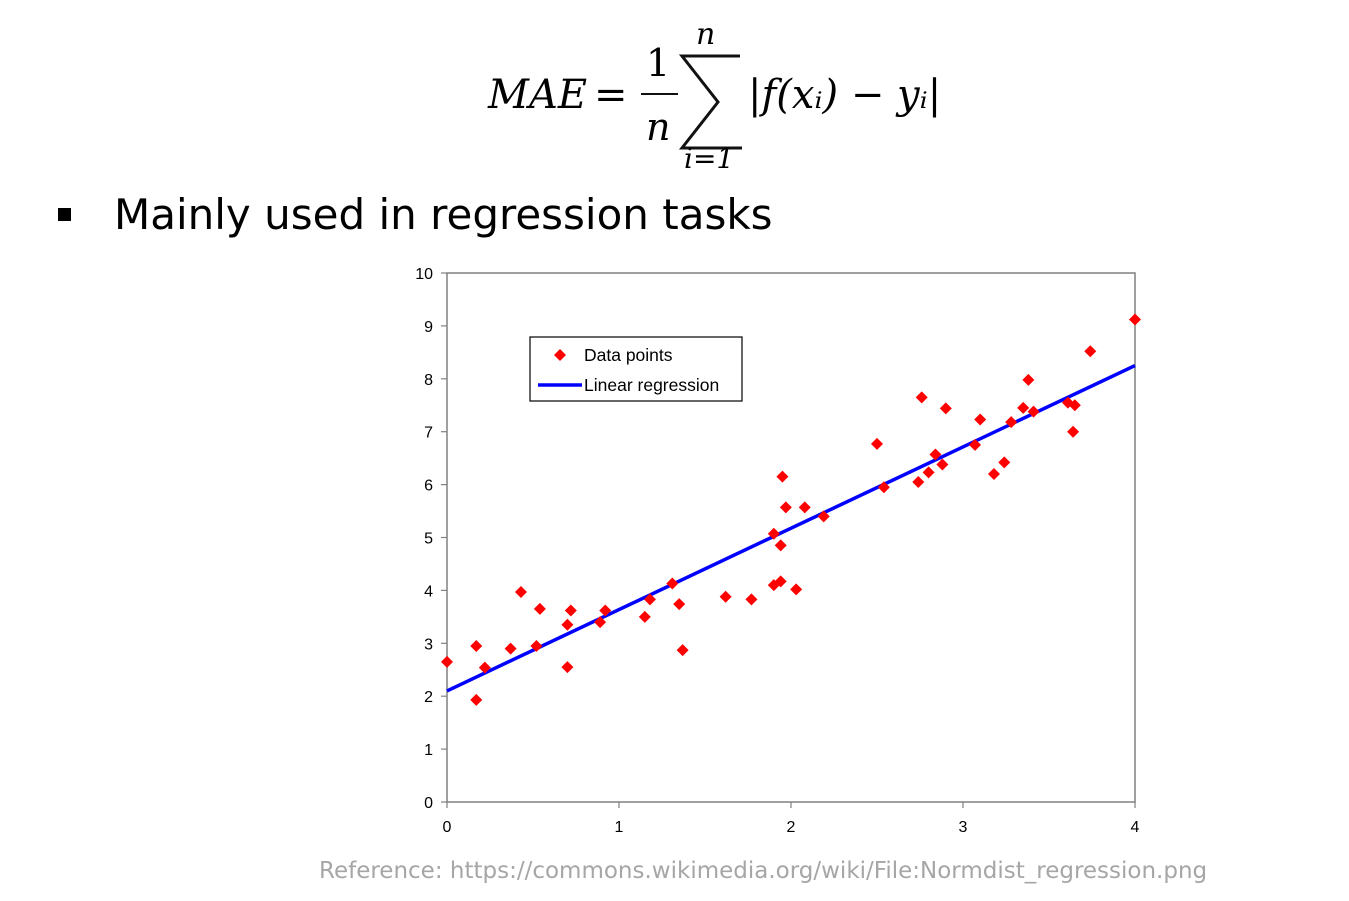 Image resolution: width=1349 pixels, height=901 pixels. I want to click on x-tick-label: 4, so click(1135, 827).